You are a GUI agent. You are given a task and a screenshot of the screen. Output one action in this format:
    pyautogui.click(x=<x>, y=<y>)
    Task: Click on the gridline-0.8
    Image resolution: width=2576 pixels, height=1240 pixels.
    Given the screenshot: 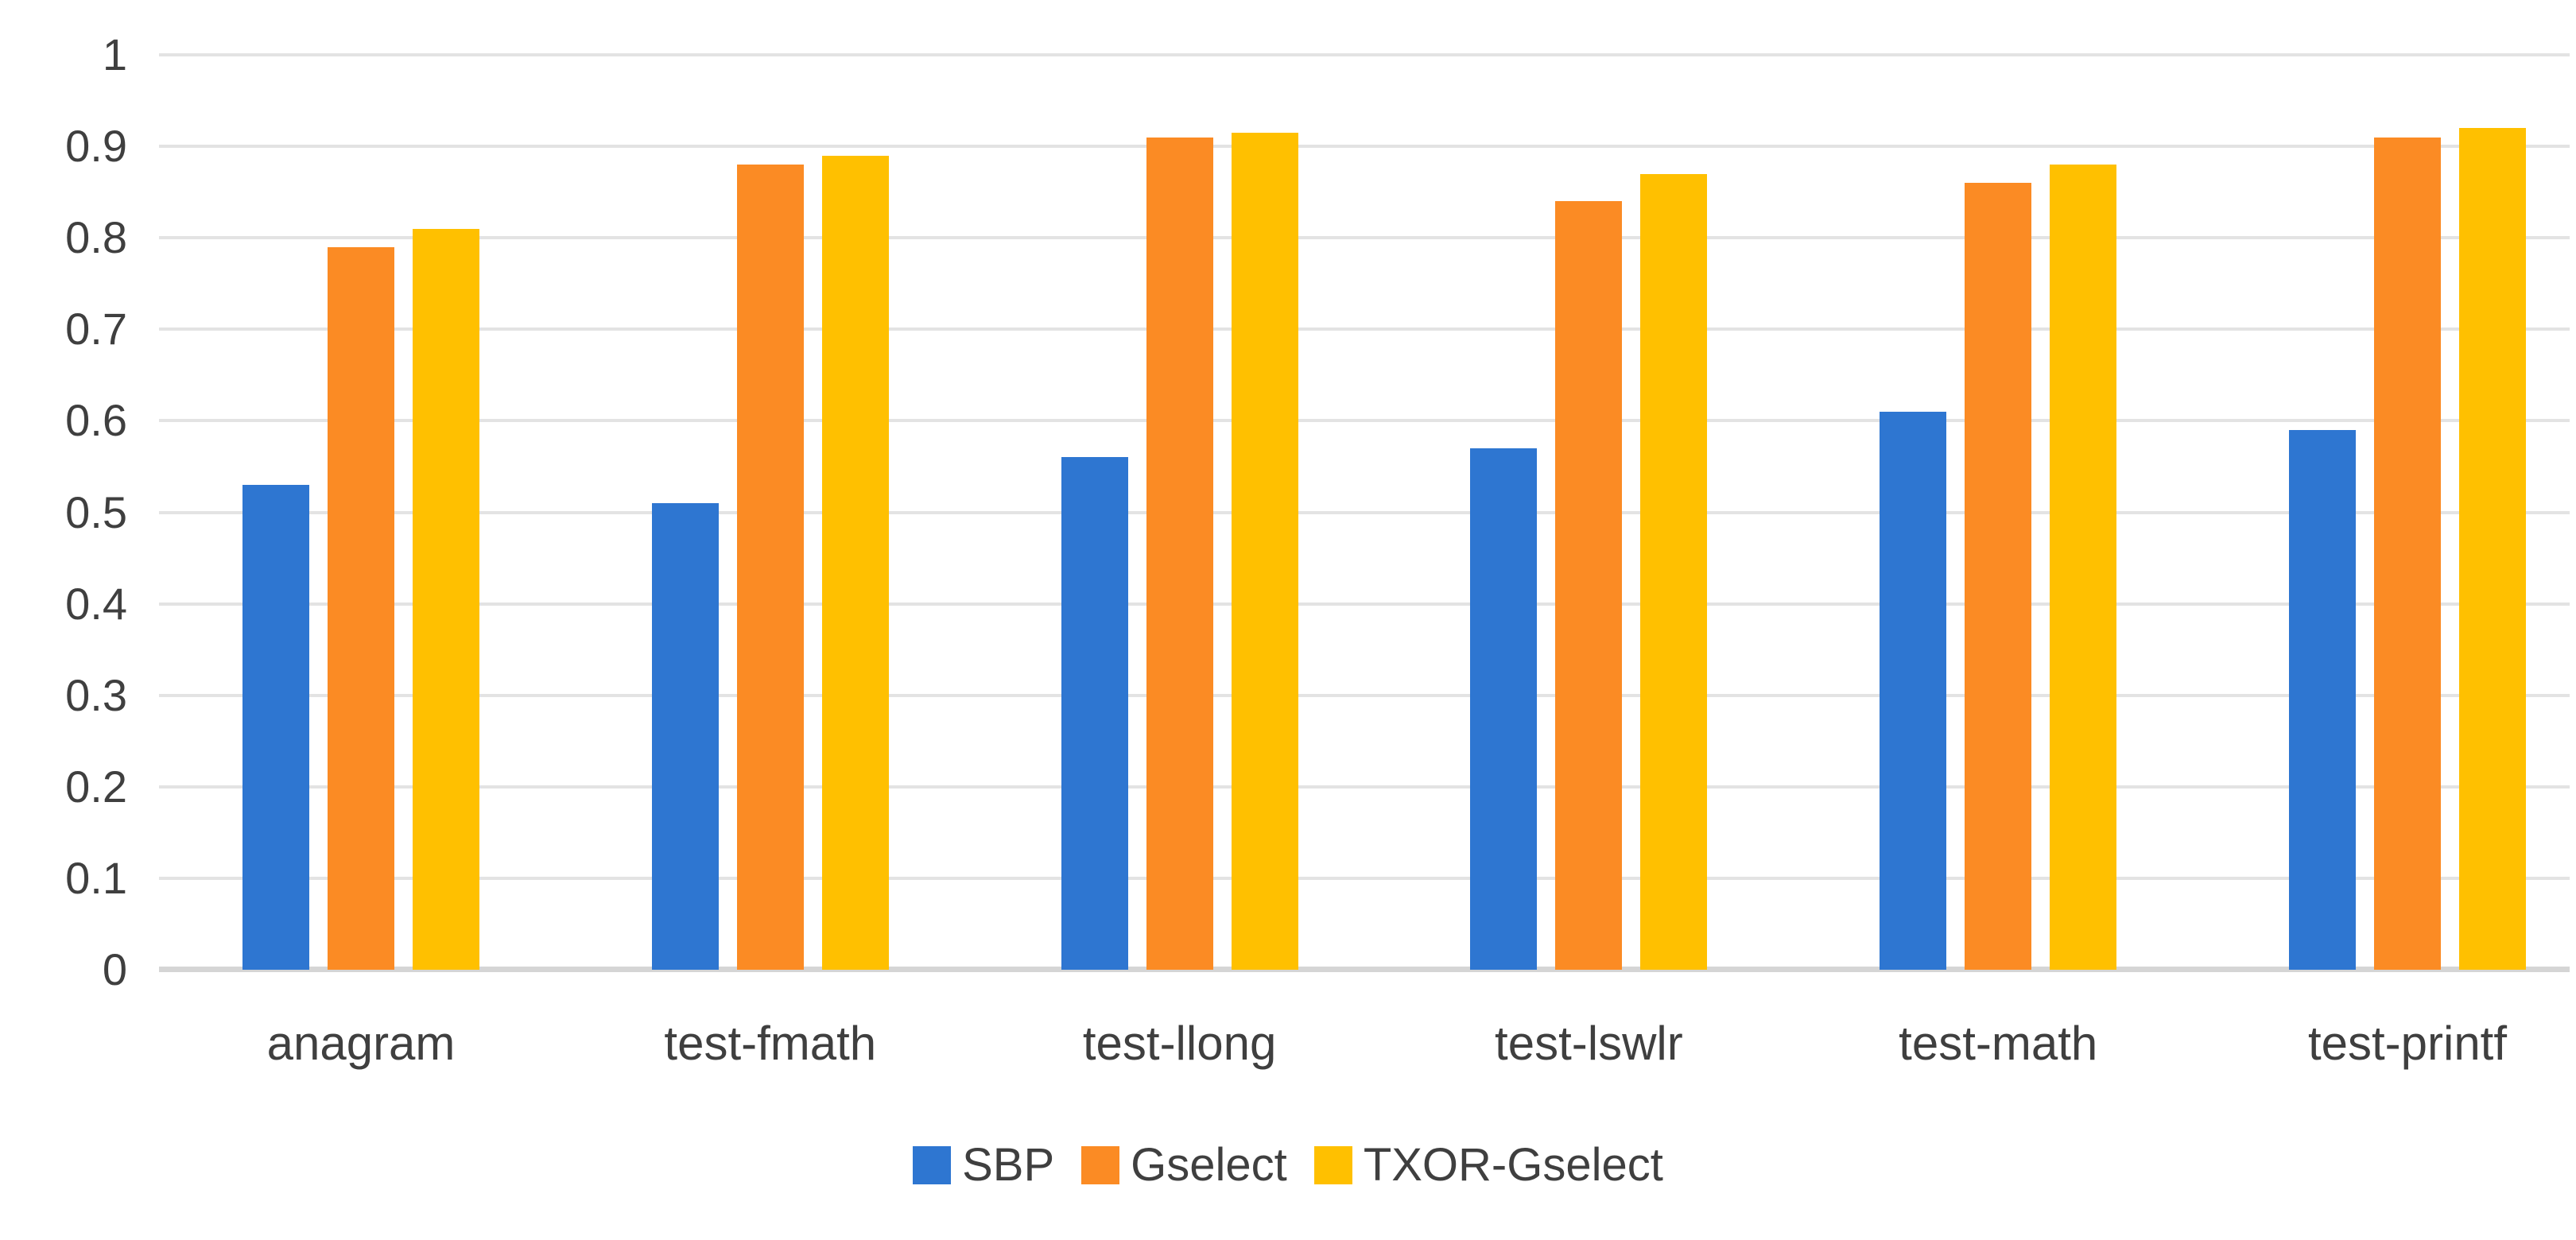 What is the action you would take?
    pyautogui.click(x=1365, y=238)
    